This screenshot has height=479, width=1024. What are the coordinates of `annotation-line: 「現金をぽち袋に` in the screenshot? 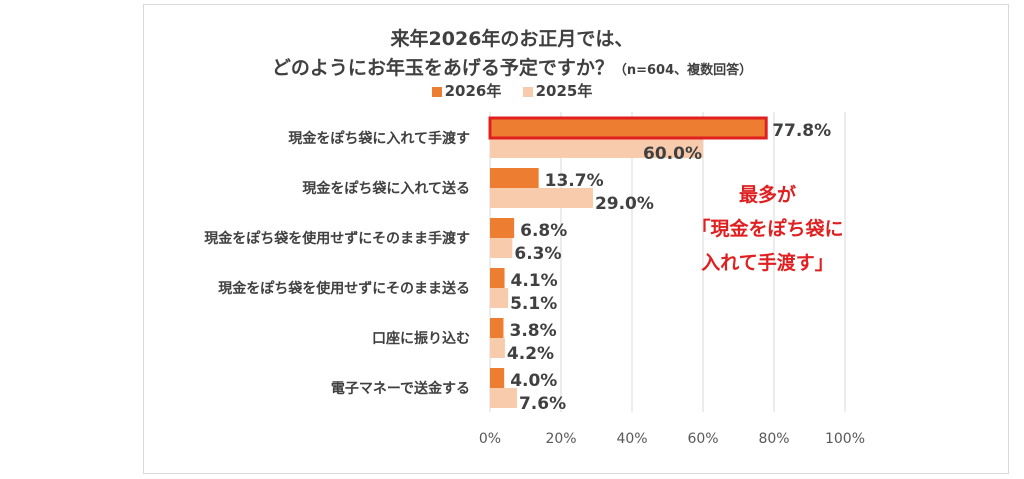 It's located at (767, 229).